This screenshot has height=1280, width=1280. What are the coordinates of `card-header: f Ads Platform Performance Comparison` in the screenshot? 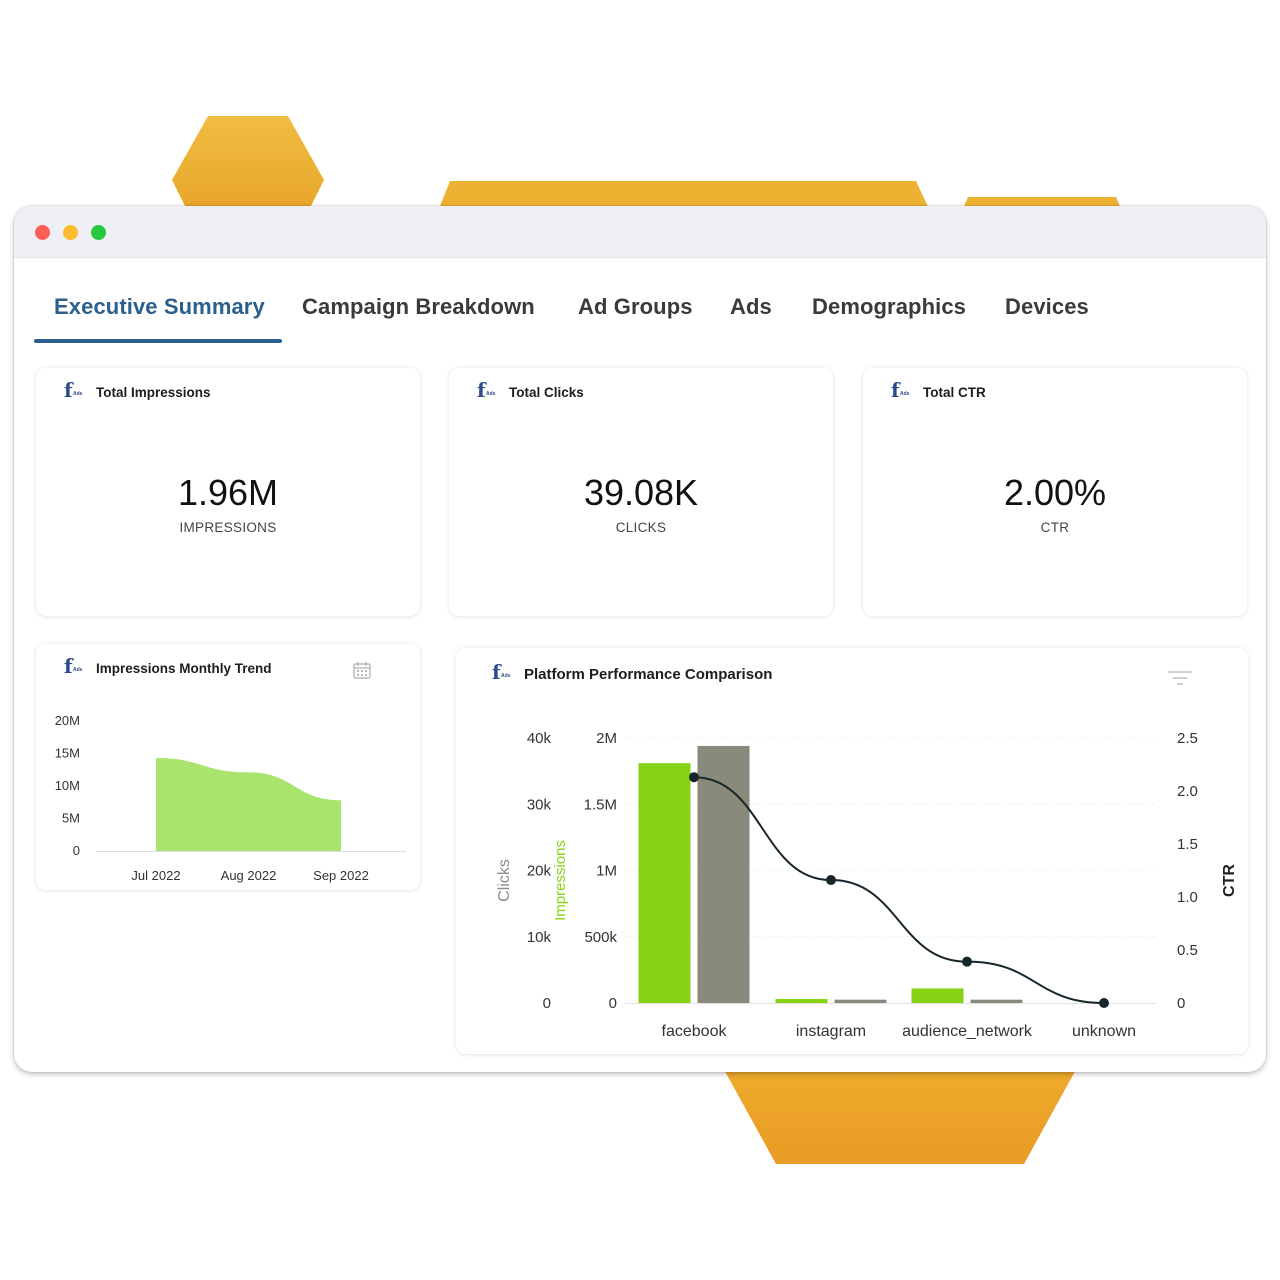 It's located at (631, 672).